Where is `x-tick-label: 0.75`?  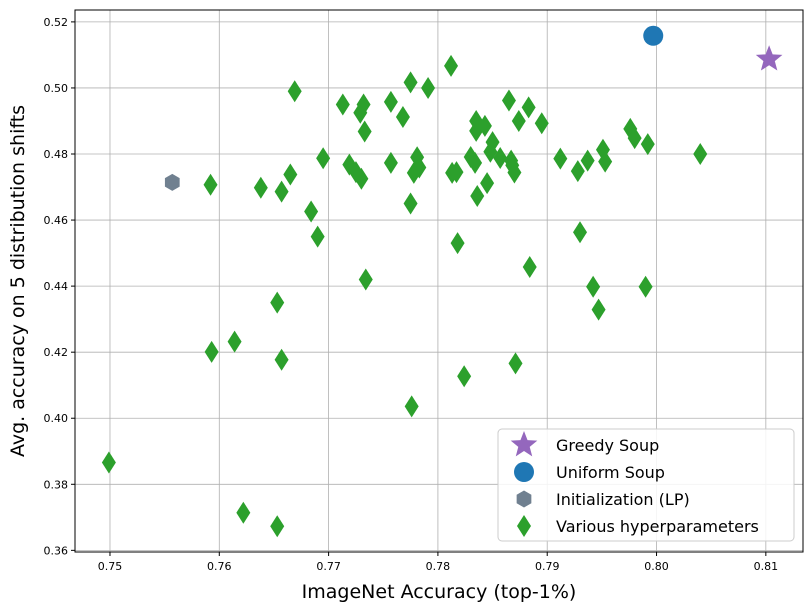
x-tick-label: 0.75 is located at coordinates (110, 566).